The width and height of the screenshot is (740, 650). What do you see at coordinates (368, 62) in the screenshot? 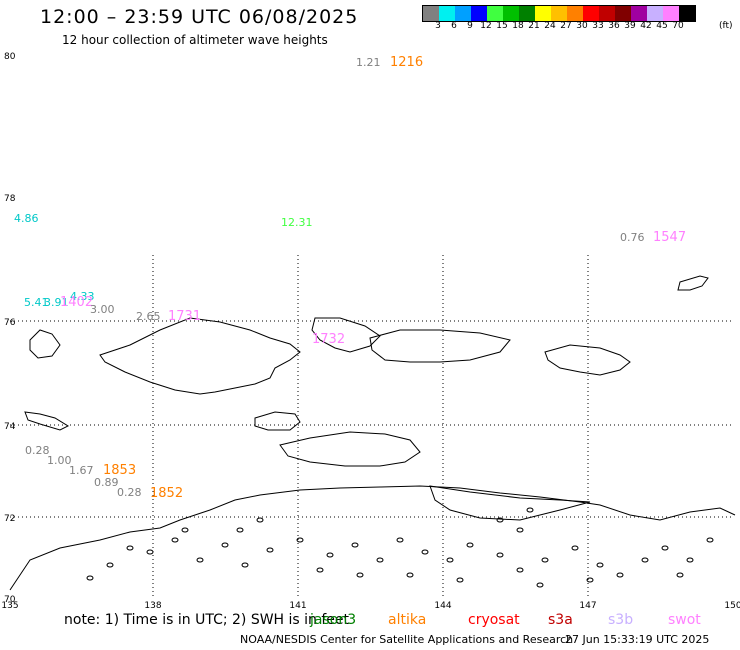
I see `wave-height-observation: 1.21` at bounding box center [368, 62].